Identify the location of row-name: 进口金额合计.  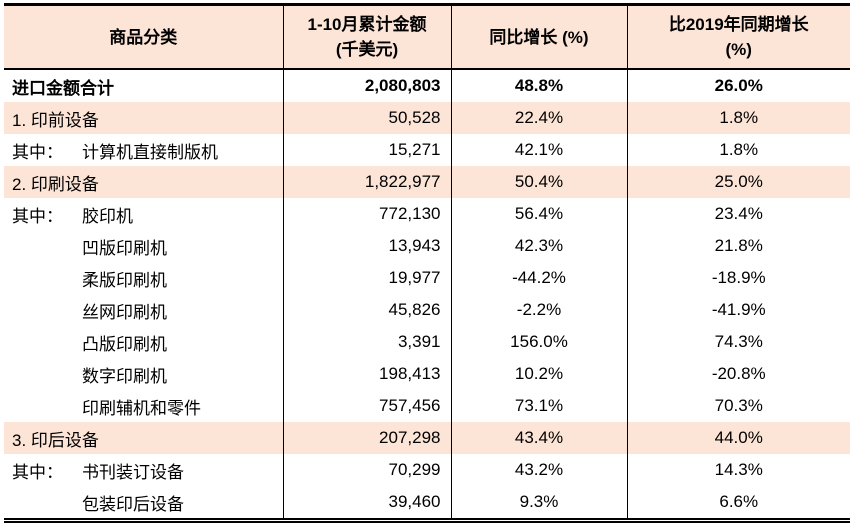
(63, 88).